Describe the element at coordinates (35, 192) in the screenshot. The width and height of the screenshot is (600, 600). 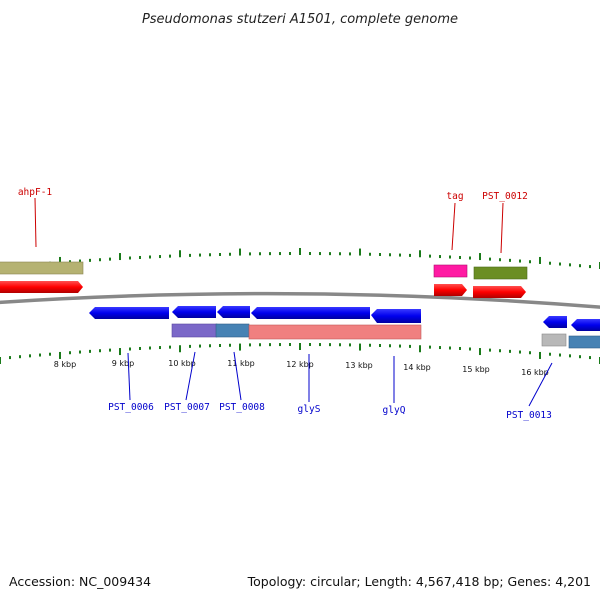
I see `gene-label-ahpF-1: ahpF-1` at that location.